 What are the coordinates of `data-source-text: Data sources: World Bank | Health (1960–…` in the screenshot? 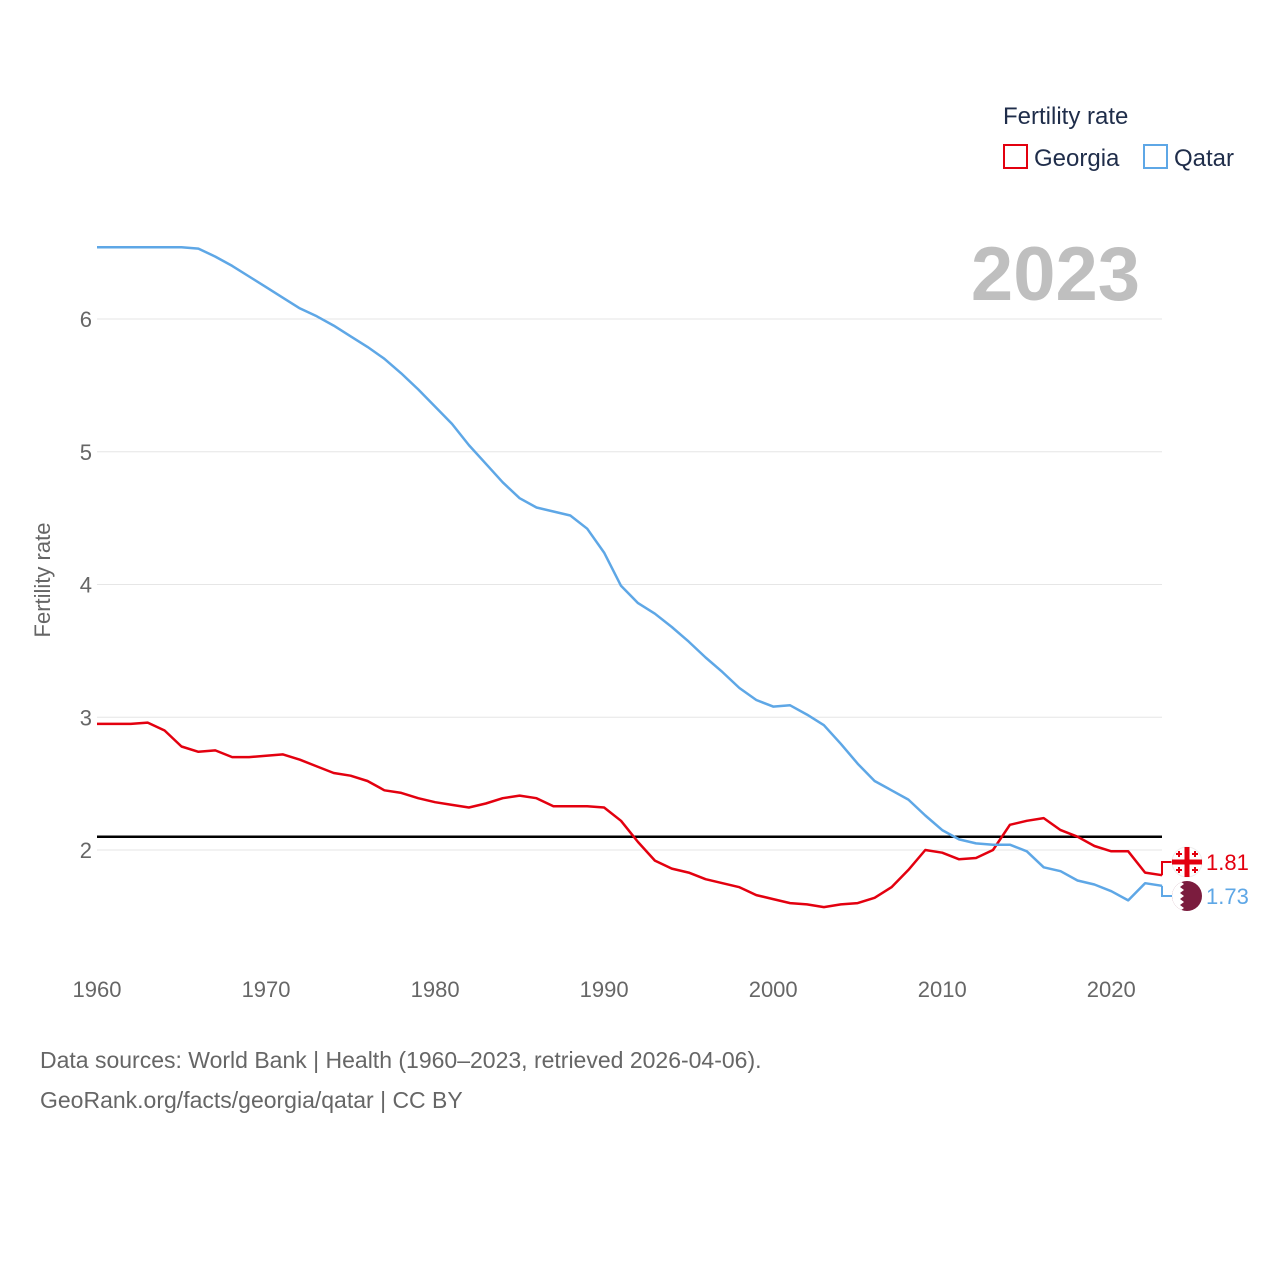 It's located at (401, 1060).